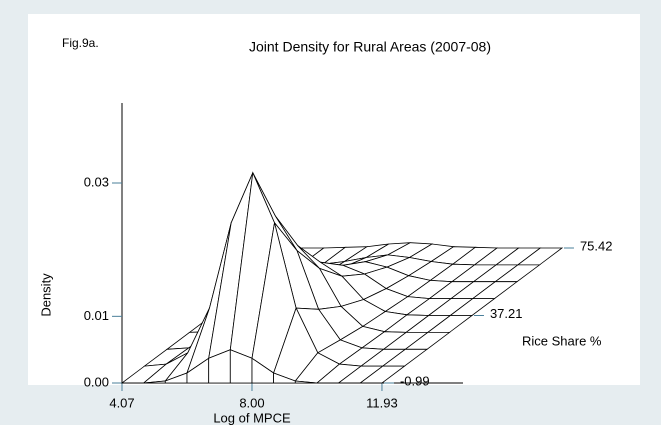 This screenshot has width=661, height=425. Describe the element at coordinates (415, 380) in the screenshot. I see `depth-tick-label: -0.99` at that location.